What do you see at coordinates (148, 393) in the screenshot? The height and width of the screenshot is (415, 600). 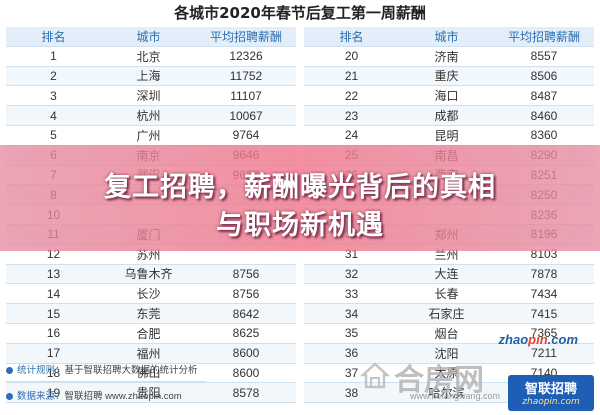 I see `city-cell: 贵阳` at bounding box center [148, 393].